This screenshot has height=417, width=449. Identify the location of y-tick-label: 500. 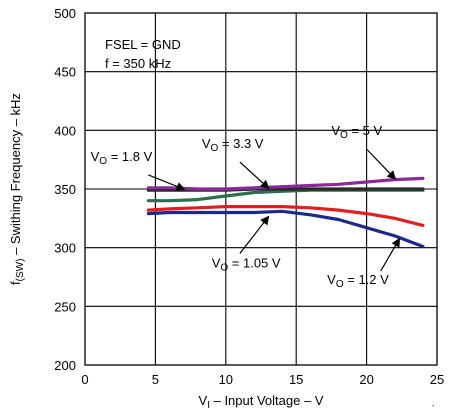
(65, 13).